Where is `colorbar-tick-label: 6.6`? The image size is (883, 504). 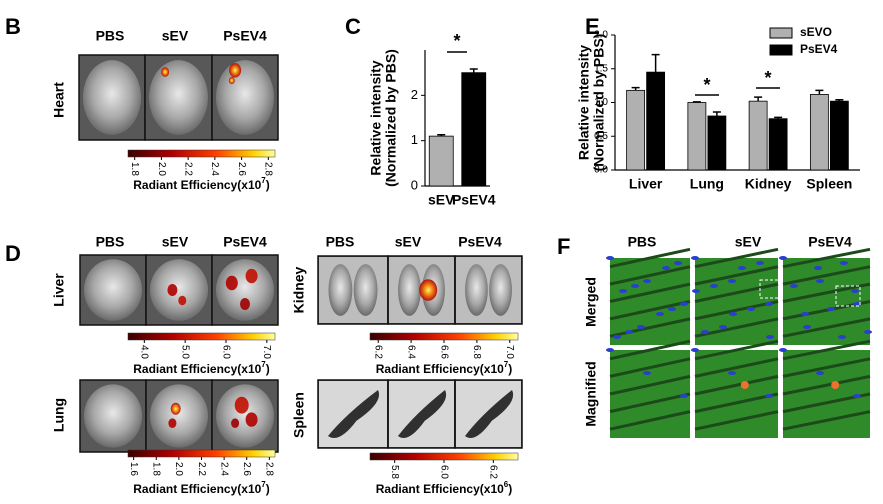
colorbar-tick-label: 6.6 is located at coordinates (443, 352).